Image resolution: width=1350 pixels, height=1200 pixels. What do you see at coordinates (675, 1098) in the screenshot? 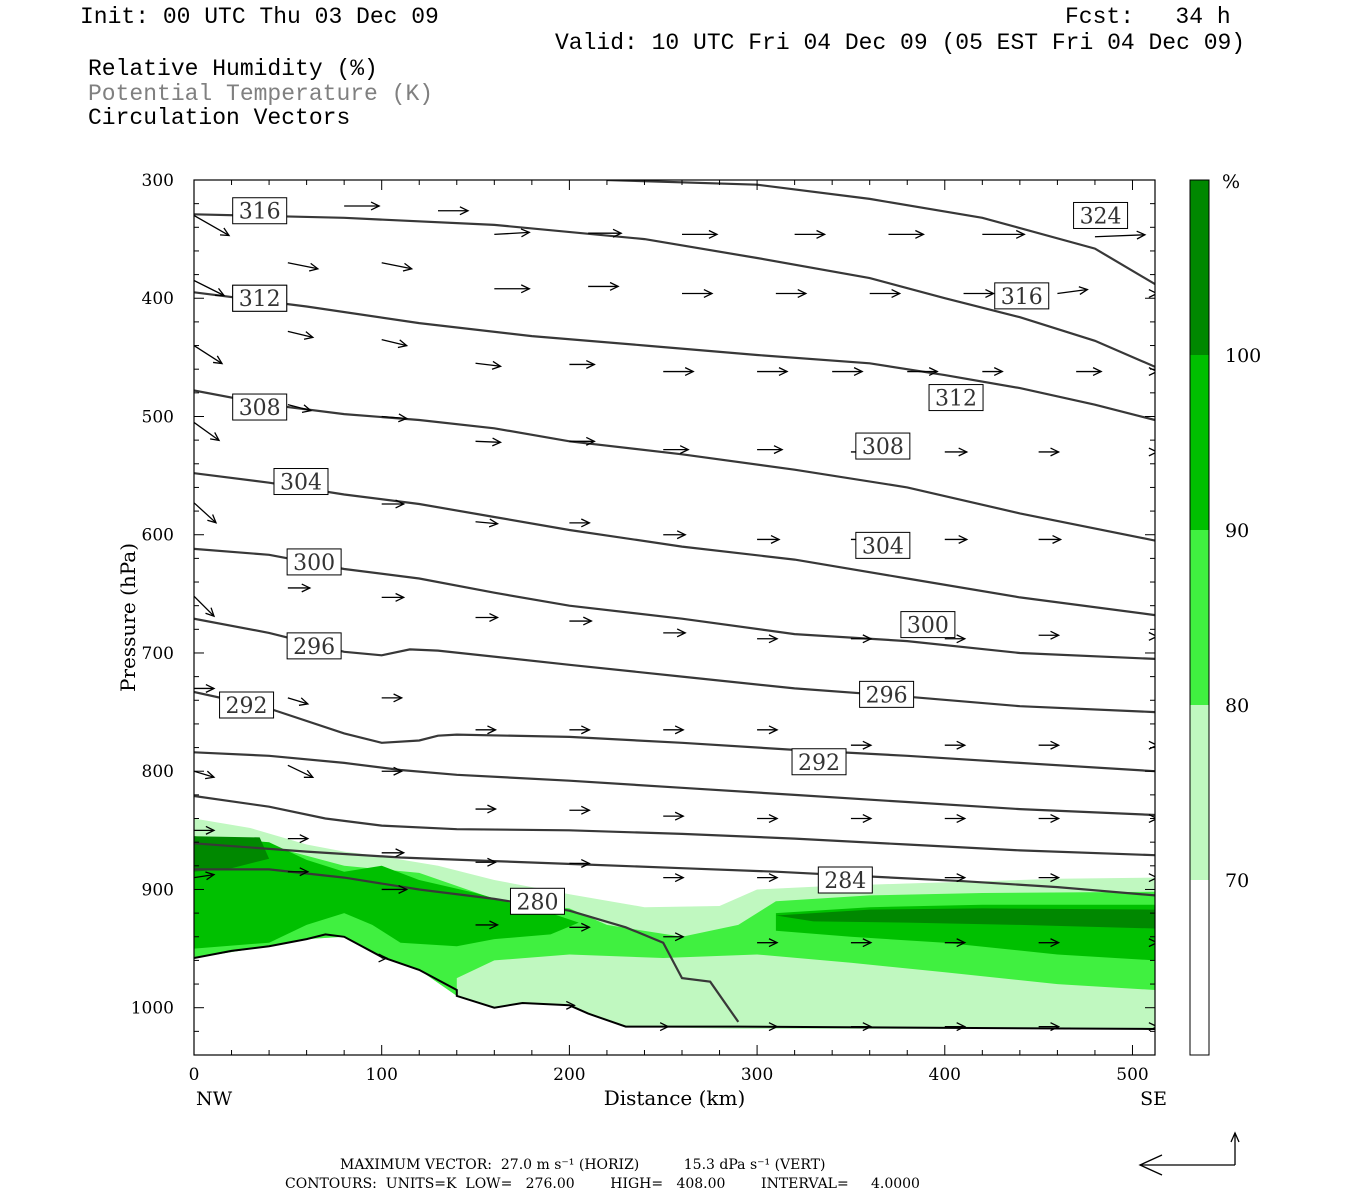
I see `x-axis-title: Distance (km)` at bounding box center [675, 1098].